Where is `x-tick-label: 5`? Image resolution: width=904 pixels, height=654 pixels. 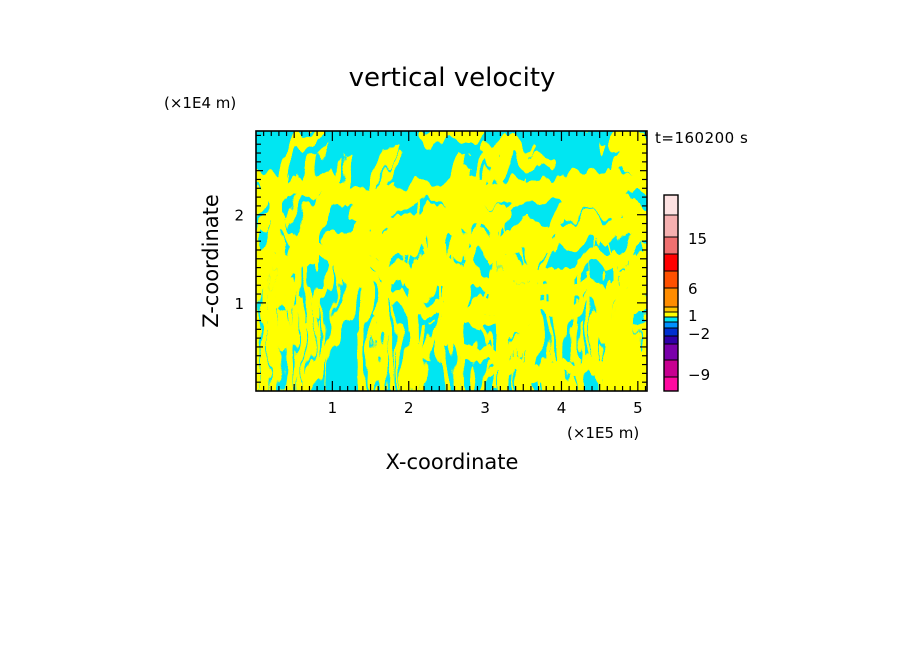
x-tick-label: 5 is located at coordinates (638, 408).